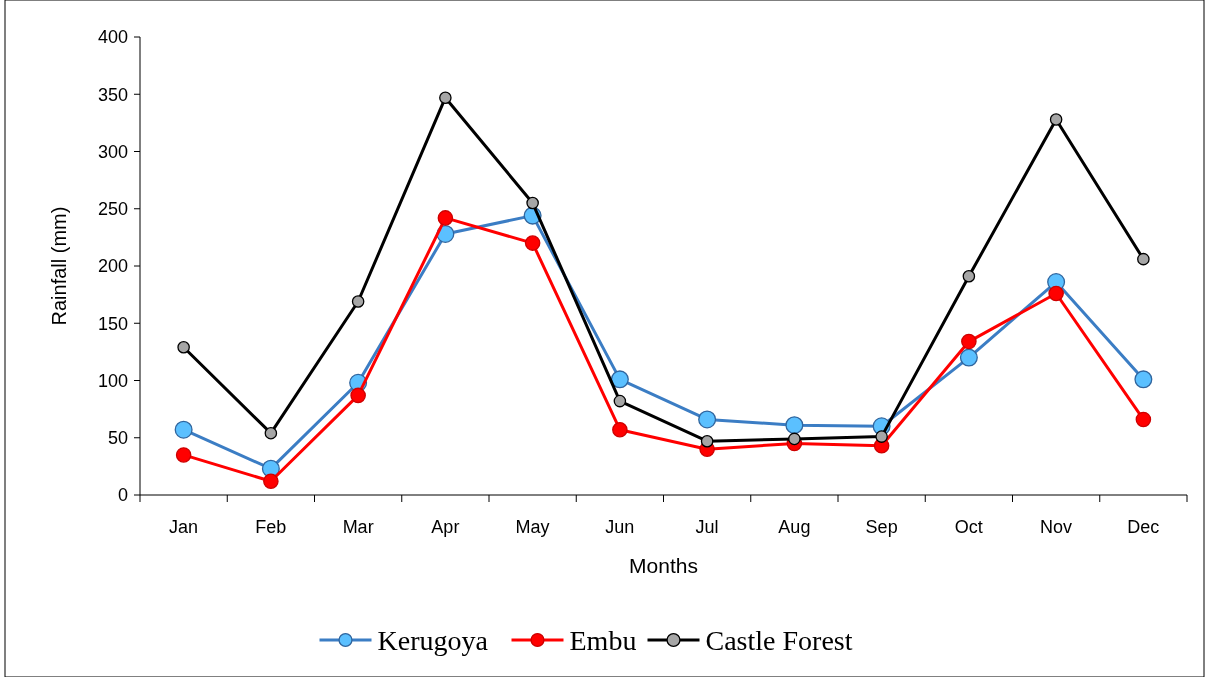 The width and height of the screenshot is (1209, 677). I want to click on y-tick-label: 400, so click(112, 37).